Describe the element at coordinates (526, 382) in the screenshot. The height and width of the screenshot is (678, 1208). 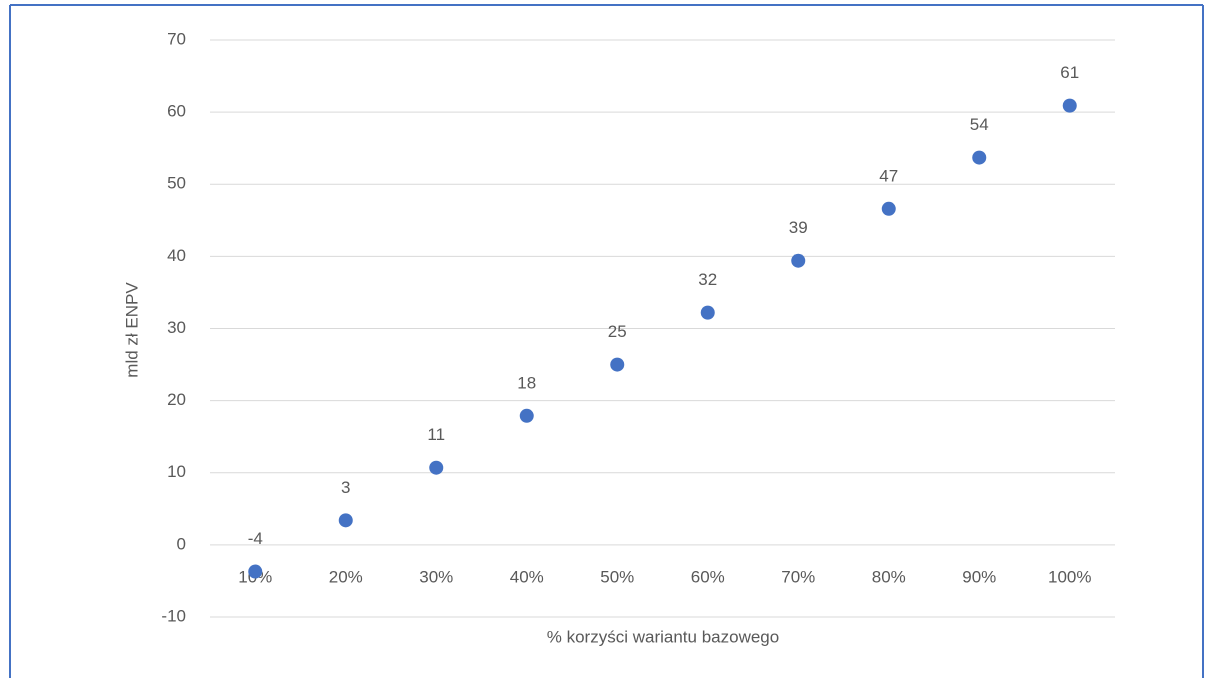
I see `data-label: 18` at that location.